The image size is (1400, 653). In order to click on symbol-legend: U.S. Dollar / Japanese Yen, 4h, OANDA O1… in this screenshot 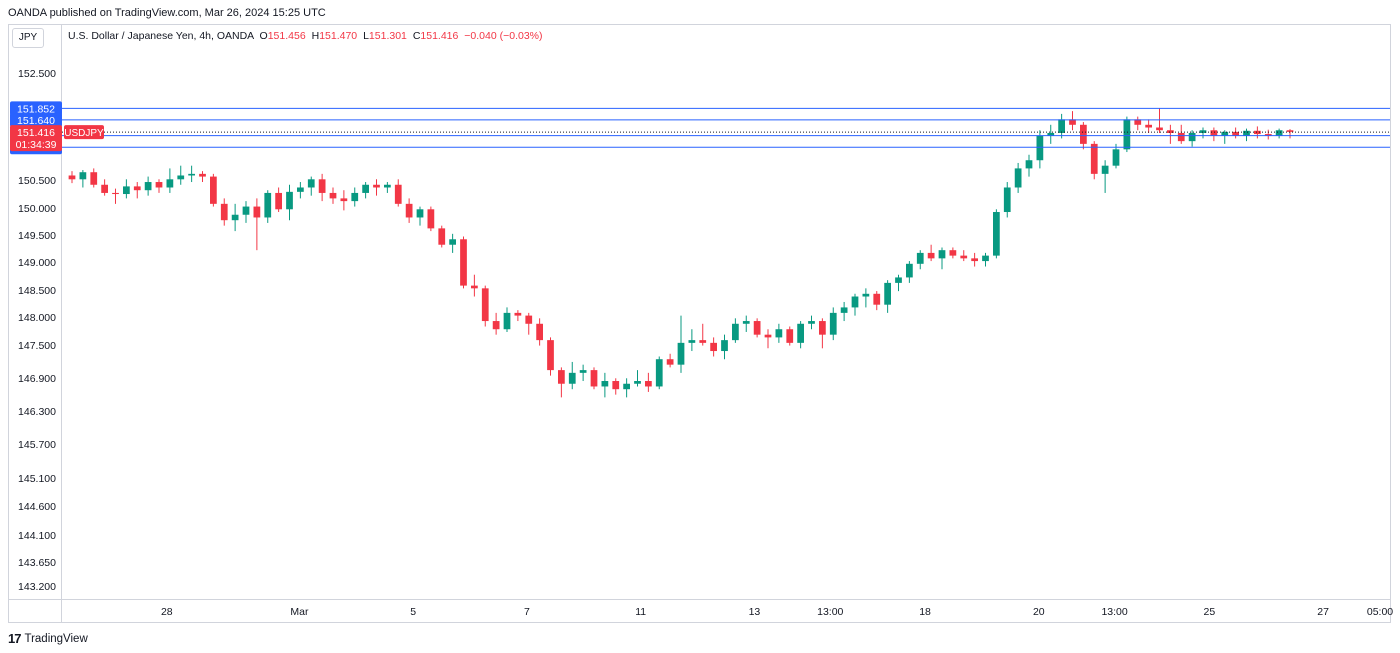, I will do `click(305, 36)`.